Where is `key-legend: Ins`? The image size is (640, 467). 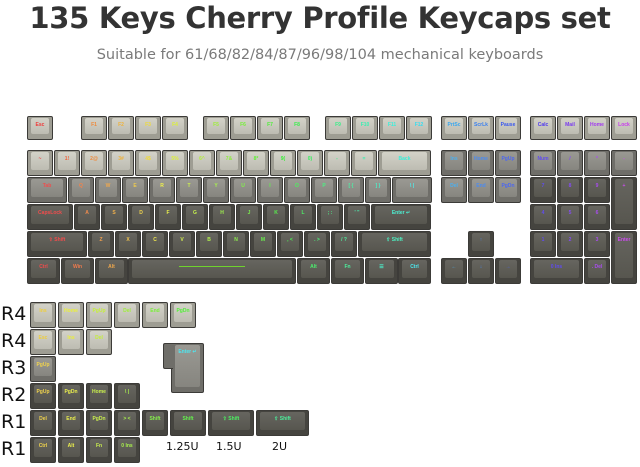
key-legend: Ins is located at coordinates (454, 159).